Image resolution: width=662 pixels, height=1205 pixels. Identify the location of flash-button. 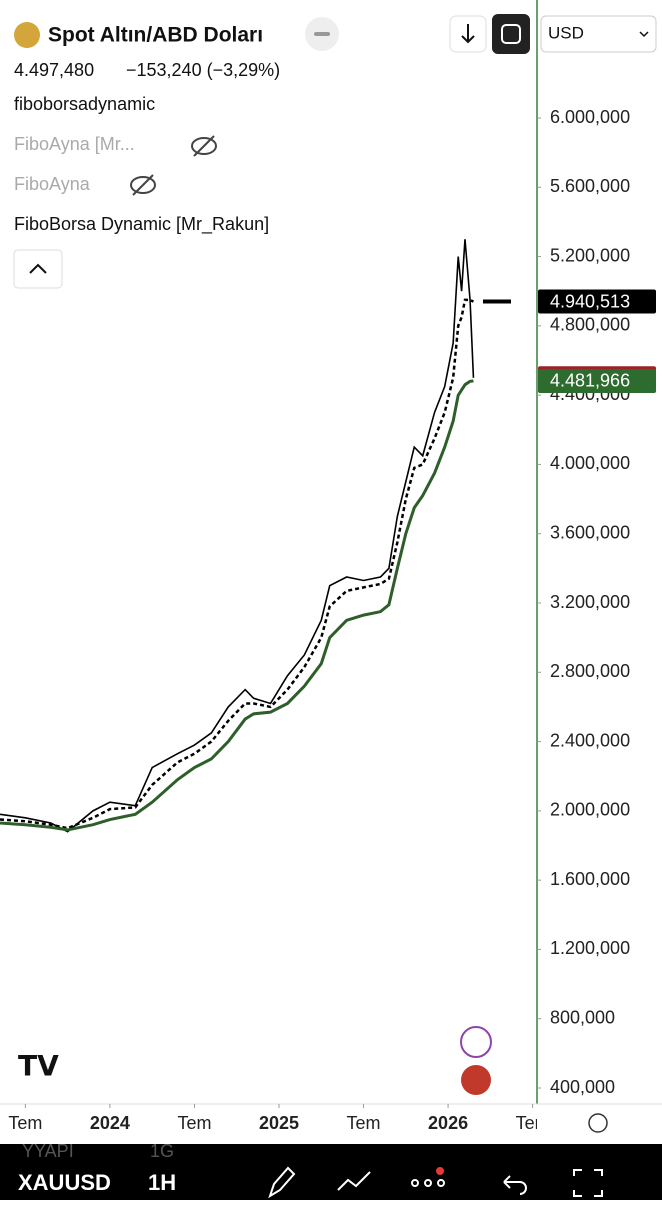
(476, 1042).